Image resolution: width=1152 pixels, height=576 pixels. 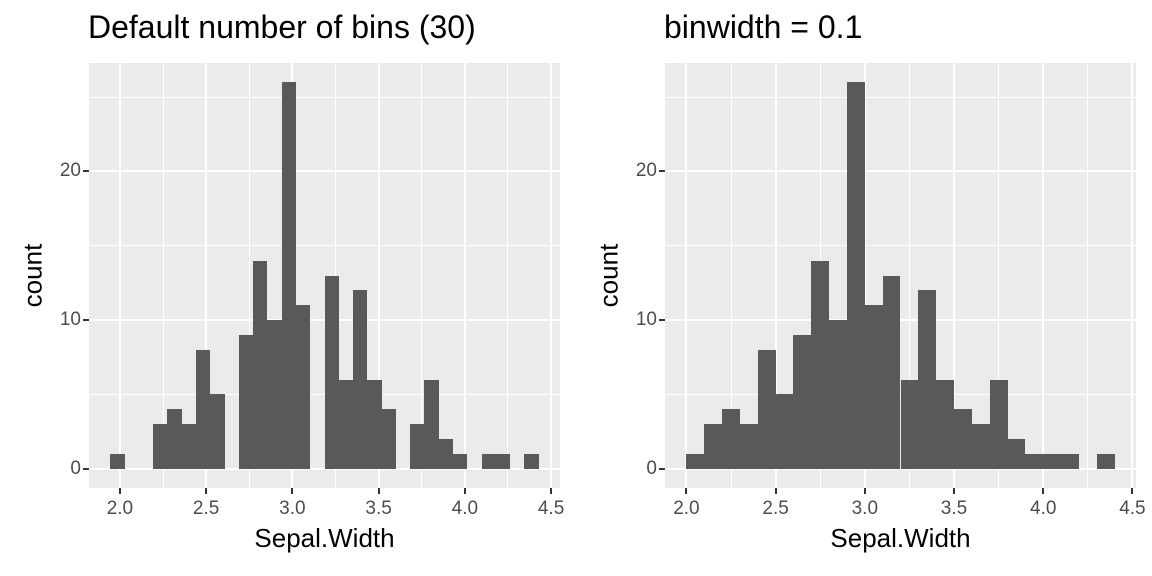 What do you see at coordinates (763, 27) in the screenshot?
I see `plot-title: binwidth = 0.1` at bounding box center [763, 27].